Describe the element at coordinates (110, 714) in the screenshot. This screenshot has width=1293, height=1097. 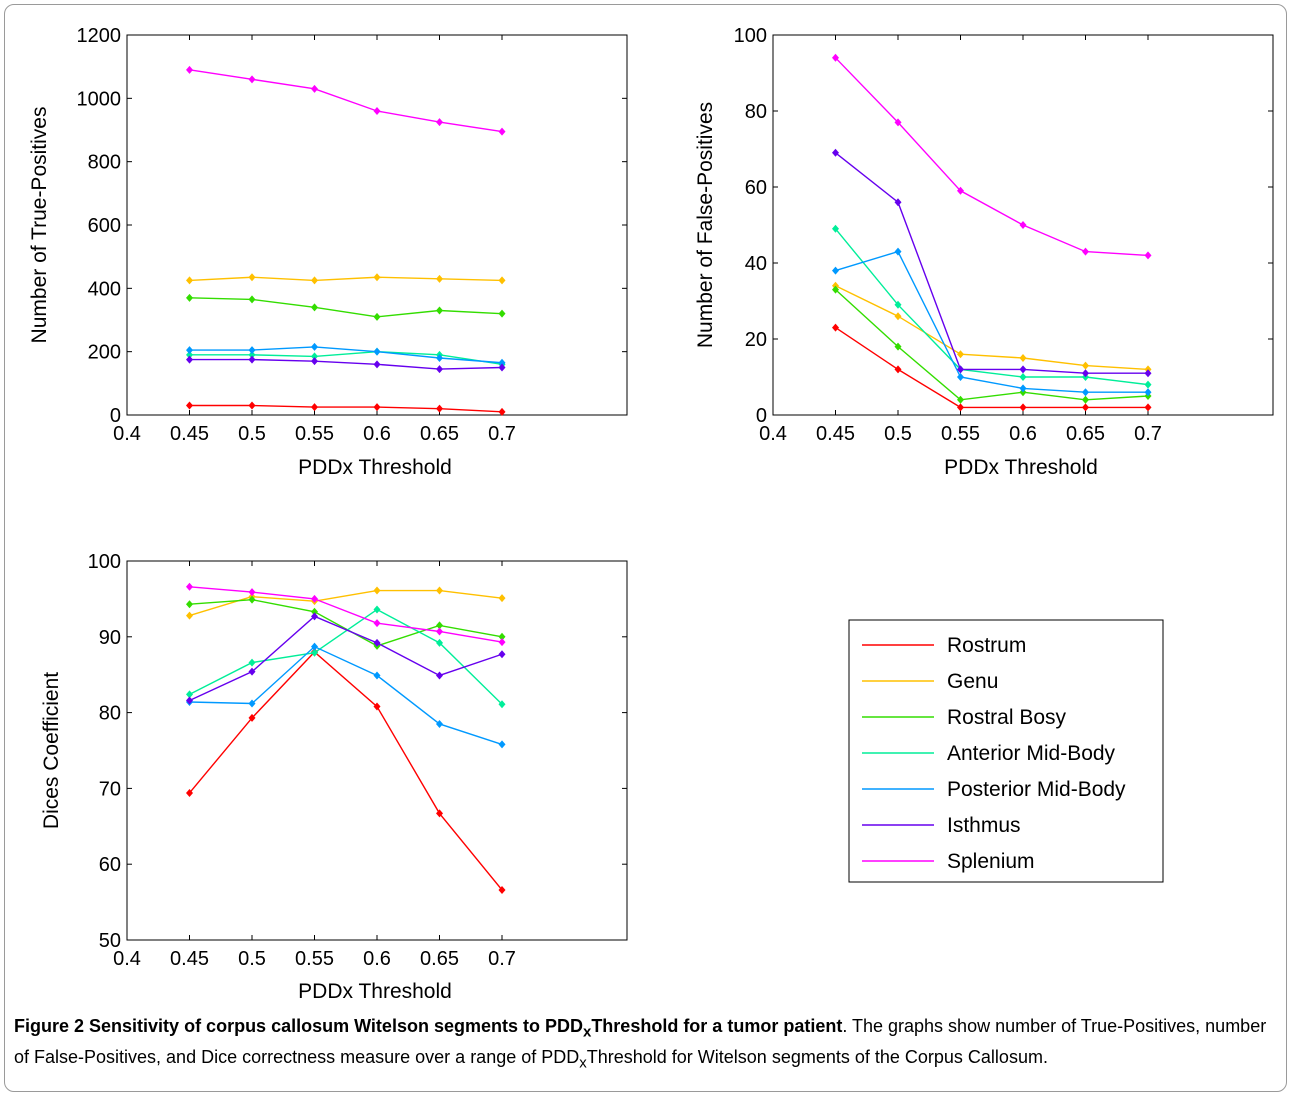
I see `y-tick-label: 80` at that location.